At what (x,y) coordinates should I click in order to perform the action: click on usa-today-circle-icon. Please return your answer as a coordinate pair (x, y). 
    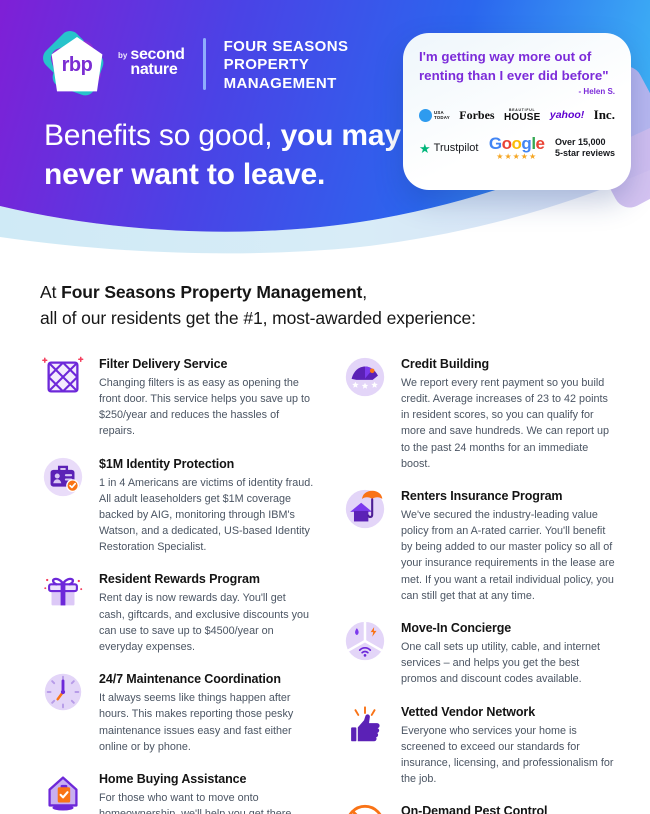
    Looking at the image, I should click on (425, 115).